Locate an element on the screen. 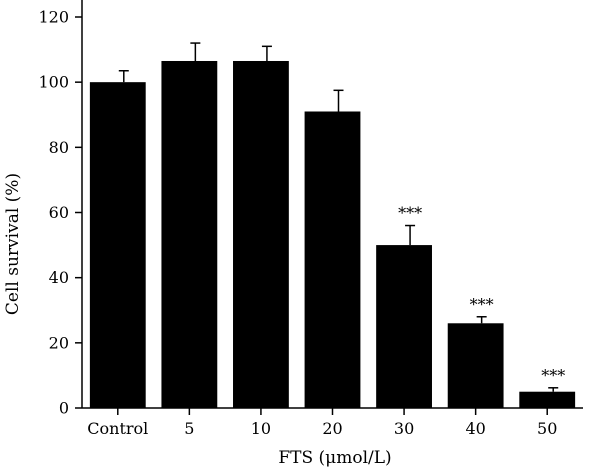  x-tick-label: 30 is located at coordinates (404, 428).